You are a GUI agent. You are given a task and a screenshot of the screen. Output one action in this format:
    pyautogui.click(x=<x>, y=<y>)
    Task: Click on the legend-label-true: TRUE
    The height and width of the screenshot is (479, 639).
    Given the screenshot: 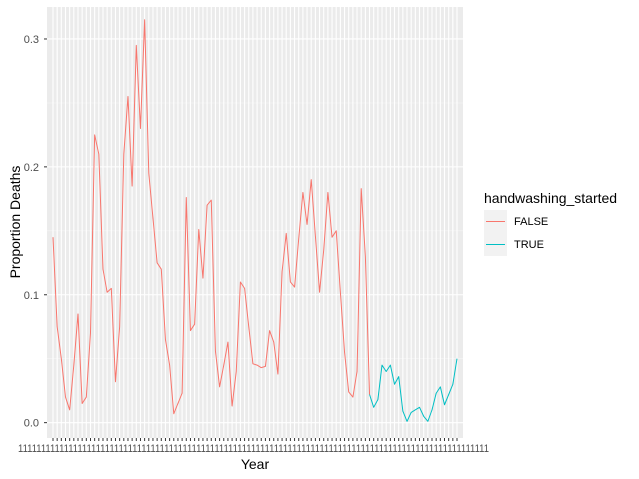 What is the action you would take?
    pyautogui.click(x=529, y=245)
    